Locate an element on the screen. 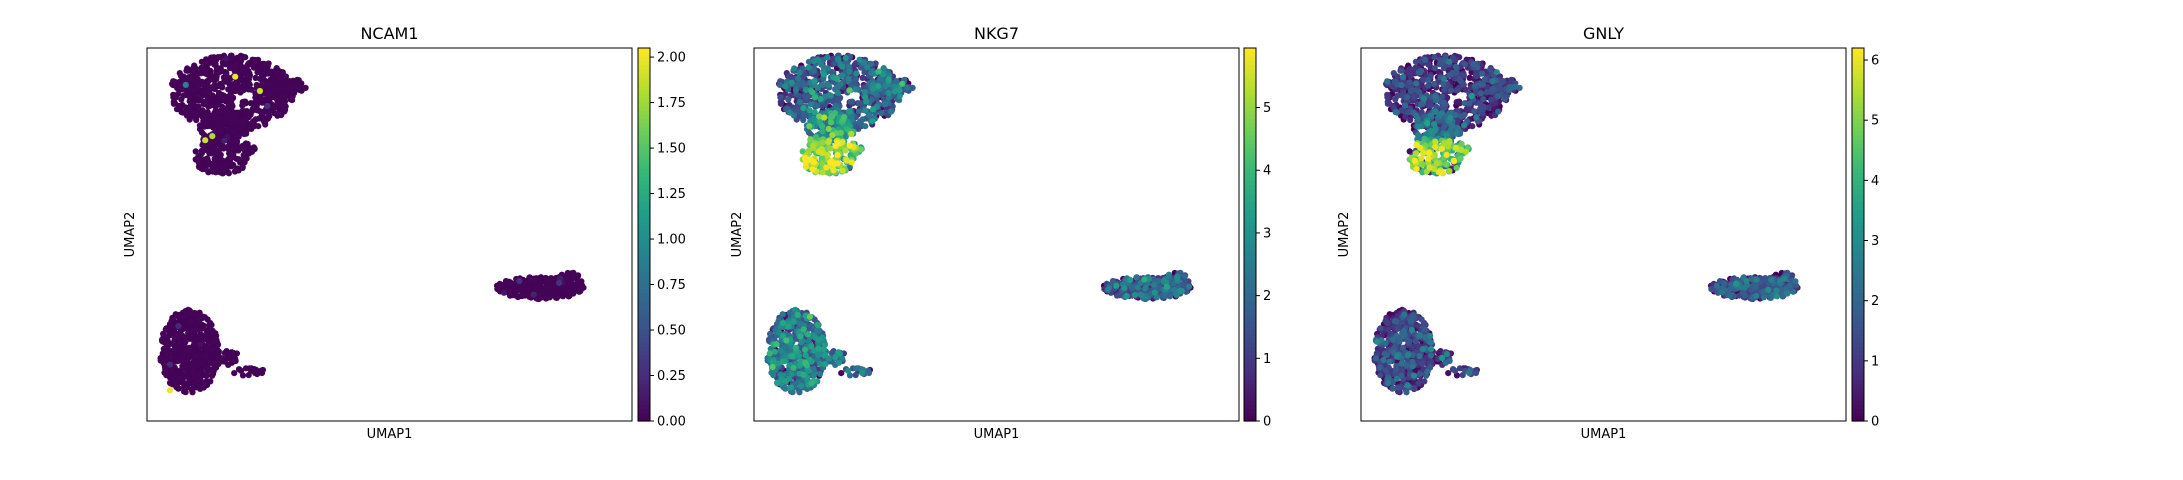 Image resolution: width=2183 pixels, height=480 pixels. colorbar-tick-label: 0.75 is located at coordinates (671, 285).